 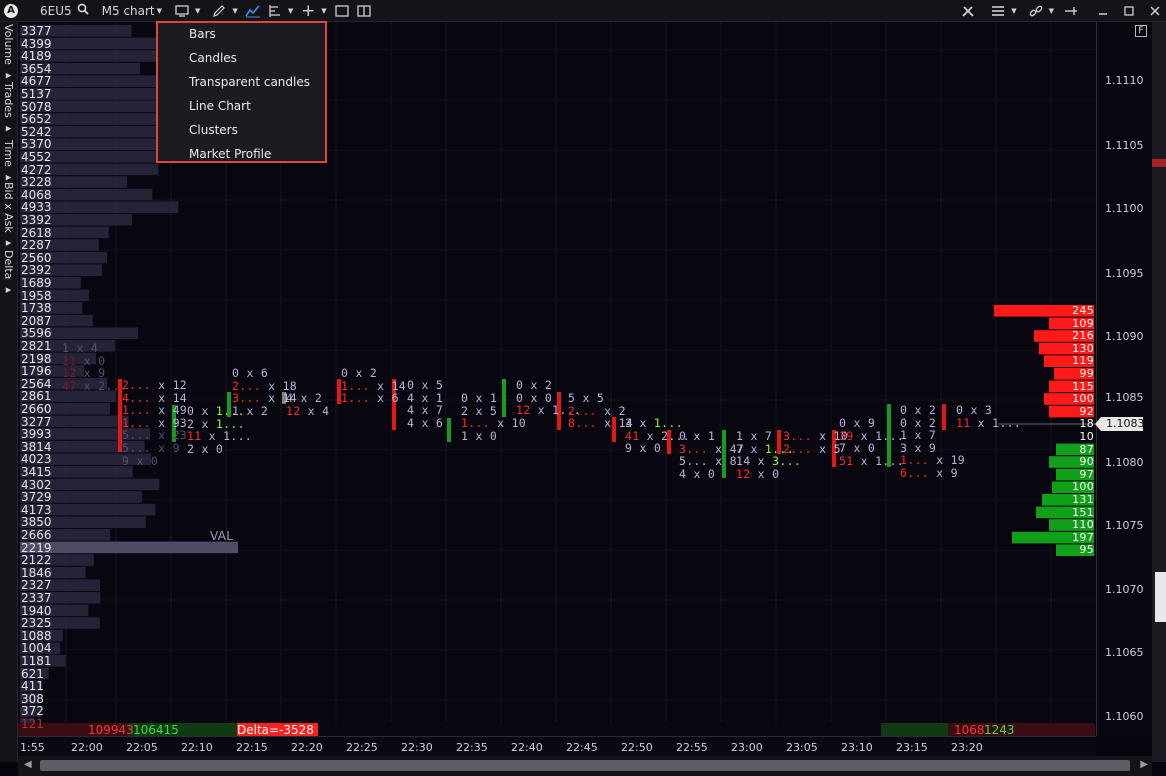 What do you see at coordinates (8, 216) in the screenshot?
I see `tab-bid-x-ask: Bid x Ask ▸` at bounding box center [8, 216].